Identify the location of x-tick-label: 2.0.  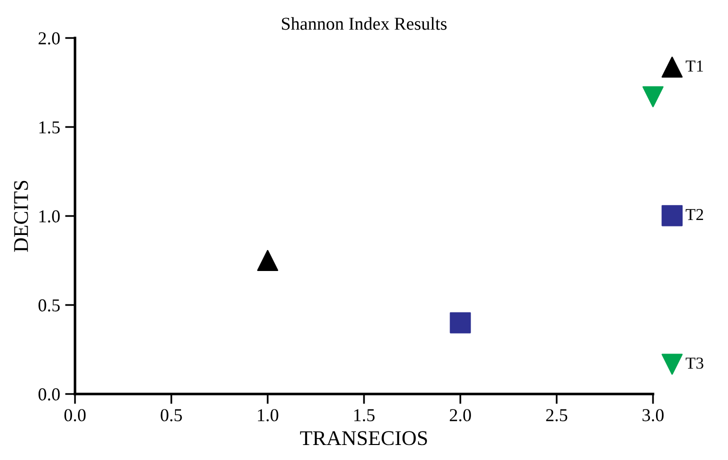
(460, 415).